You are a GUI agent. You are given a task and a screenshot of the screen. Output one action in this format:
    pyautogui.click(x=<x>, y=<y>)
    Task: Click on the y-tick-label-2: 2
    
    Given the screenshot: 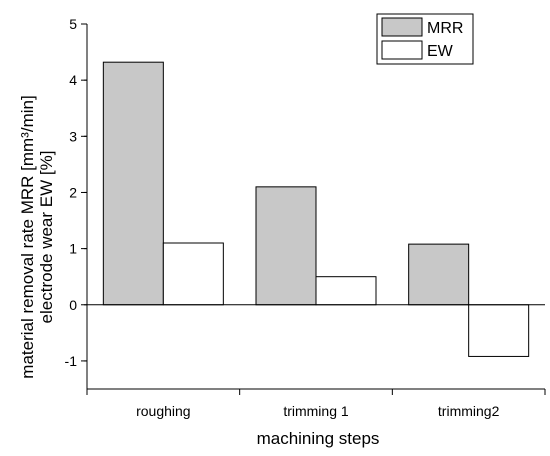 What is the action you would take?
    pyautogui.click(x=73, y=192)
    